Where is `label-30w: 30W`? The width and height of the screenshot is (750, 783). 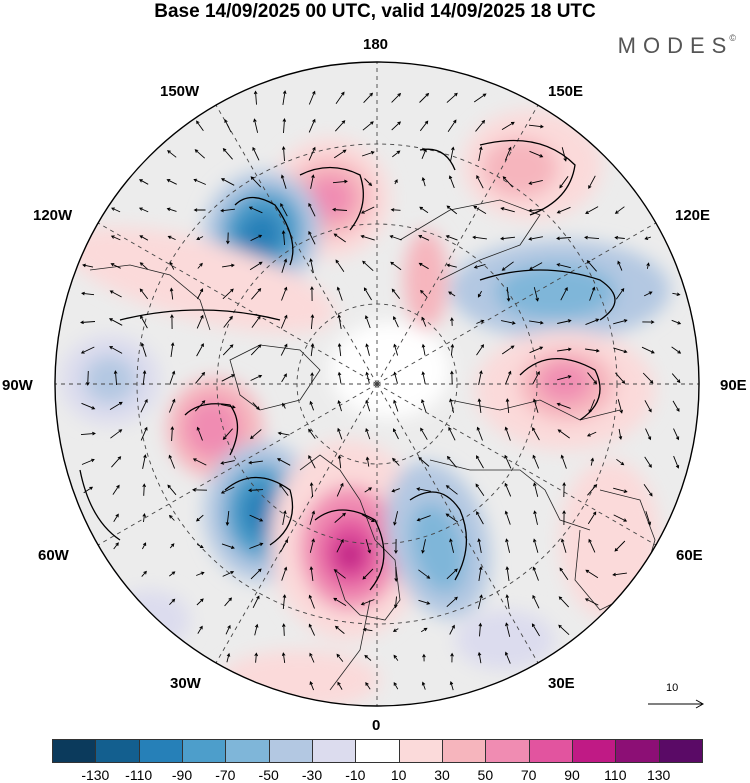
label-30w: 30W is located at coordinates (185, 683).